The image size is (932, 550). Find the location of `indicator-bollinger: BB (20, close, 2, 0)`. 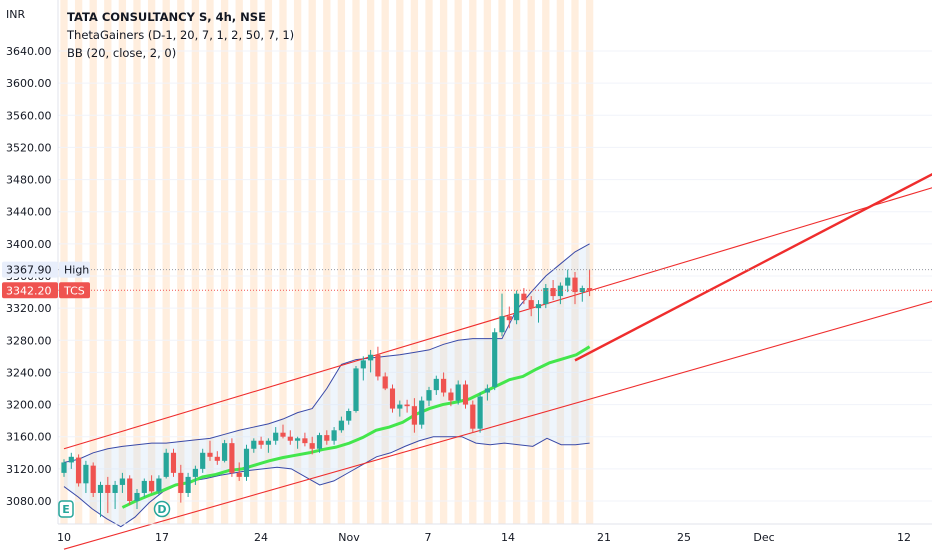

indicator-bollinger: BB (20, close, 2, 0) is located at coordinates (122, 53).